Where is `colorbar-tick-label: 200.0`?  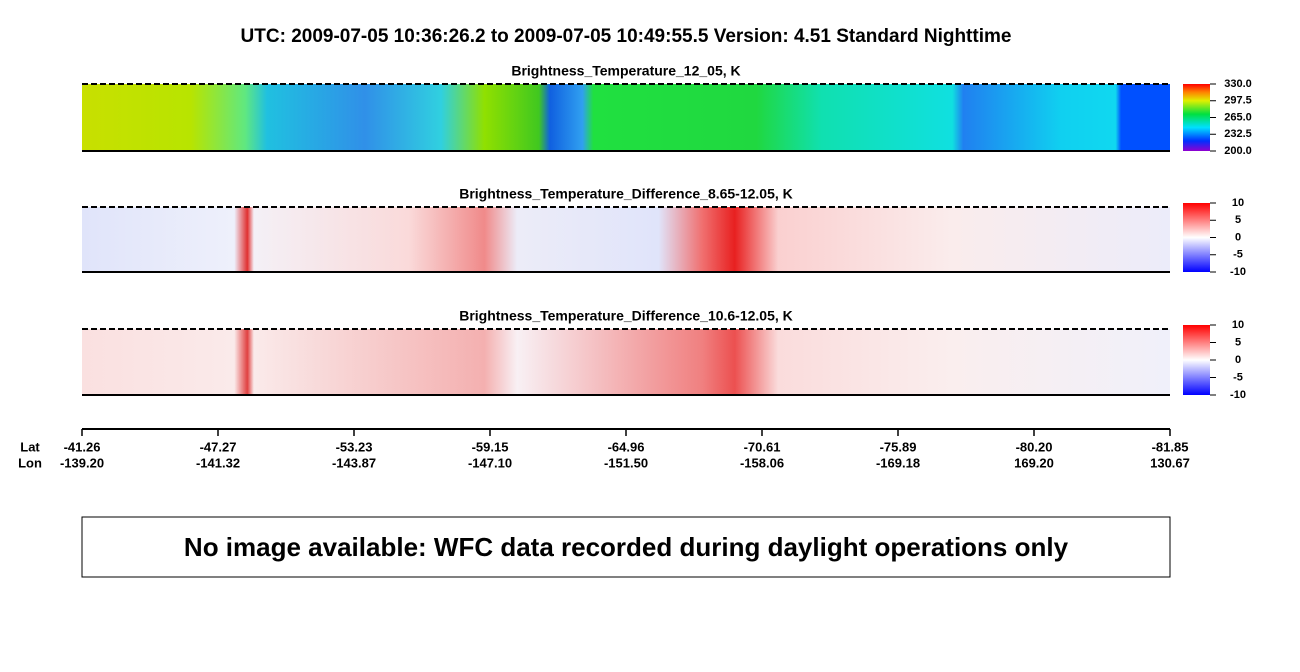 colorbar-tick-label: 200.0 is located at coordinates (1238, 151).